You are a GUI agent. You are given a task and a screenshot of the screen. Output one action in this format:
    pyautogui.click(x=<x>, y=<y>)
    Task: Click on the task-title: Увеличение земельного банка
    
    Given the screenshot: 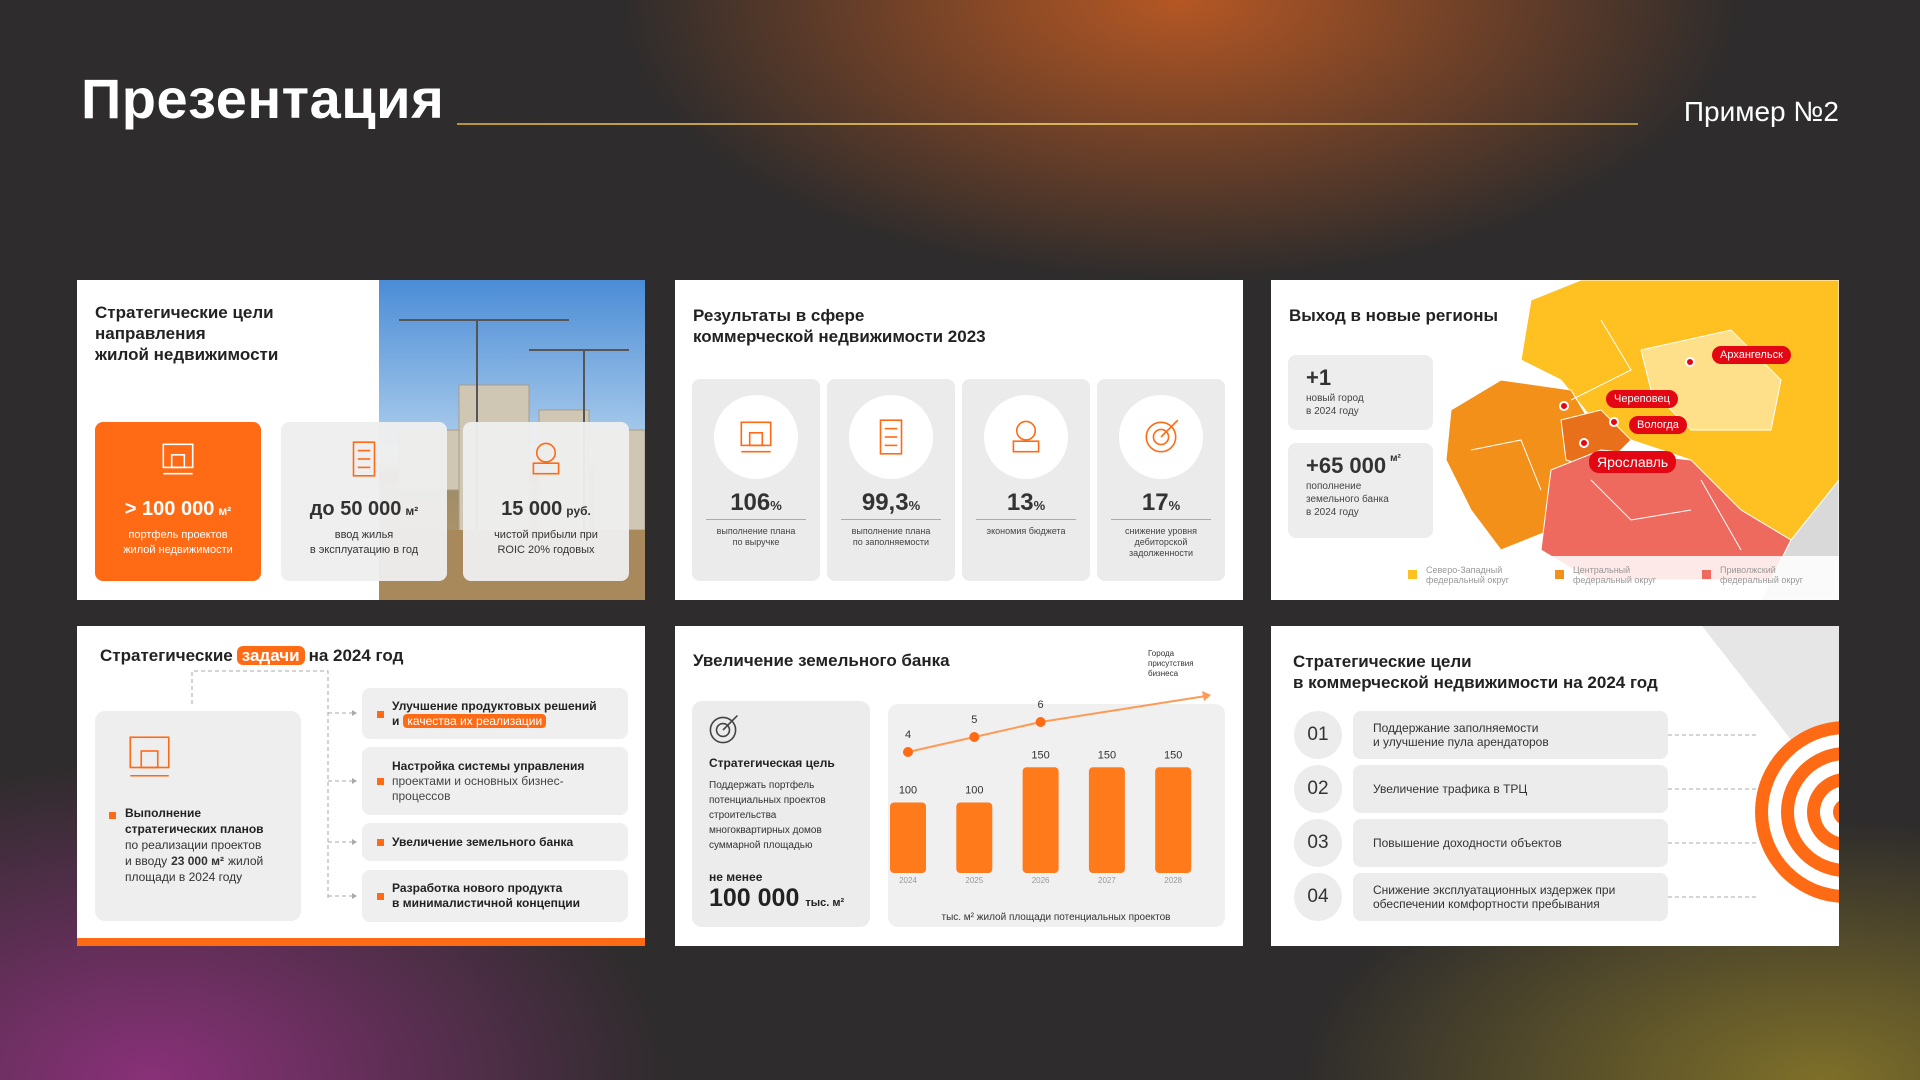 What is the action you would take?
    pyautogui.click(x=483, y=841)
    